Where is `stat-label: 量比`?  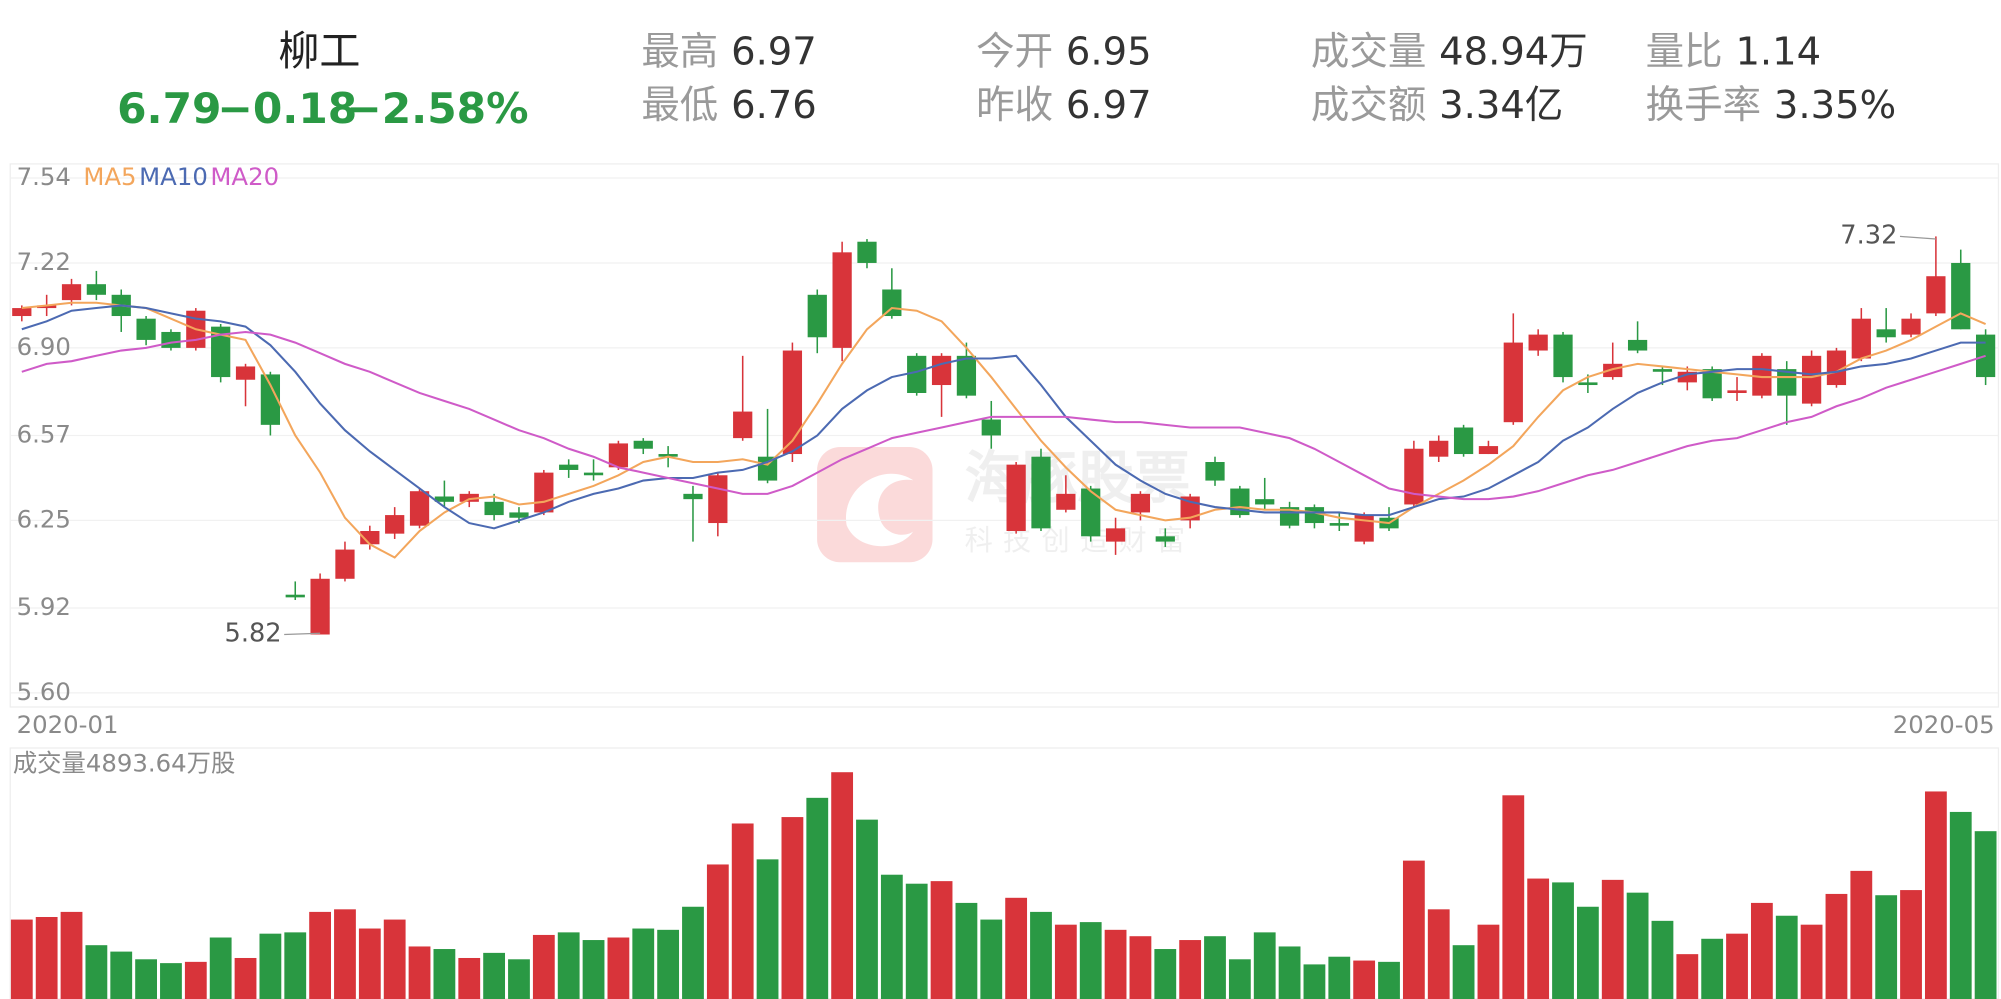
stat-label: 量比 is located at coordinates (1684, 51).